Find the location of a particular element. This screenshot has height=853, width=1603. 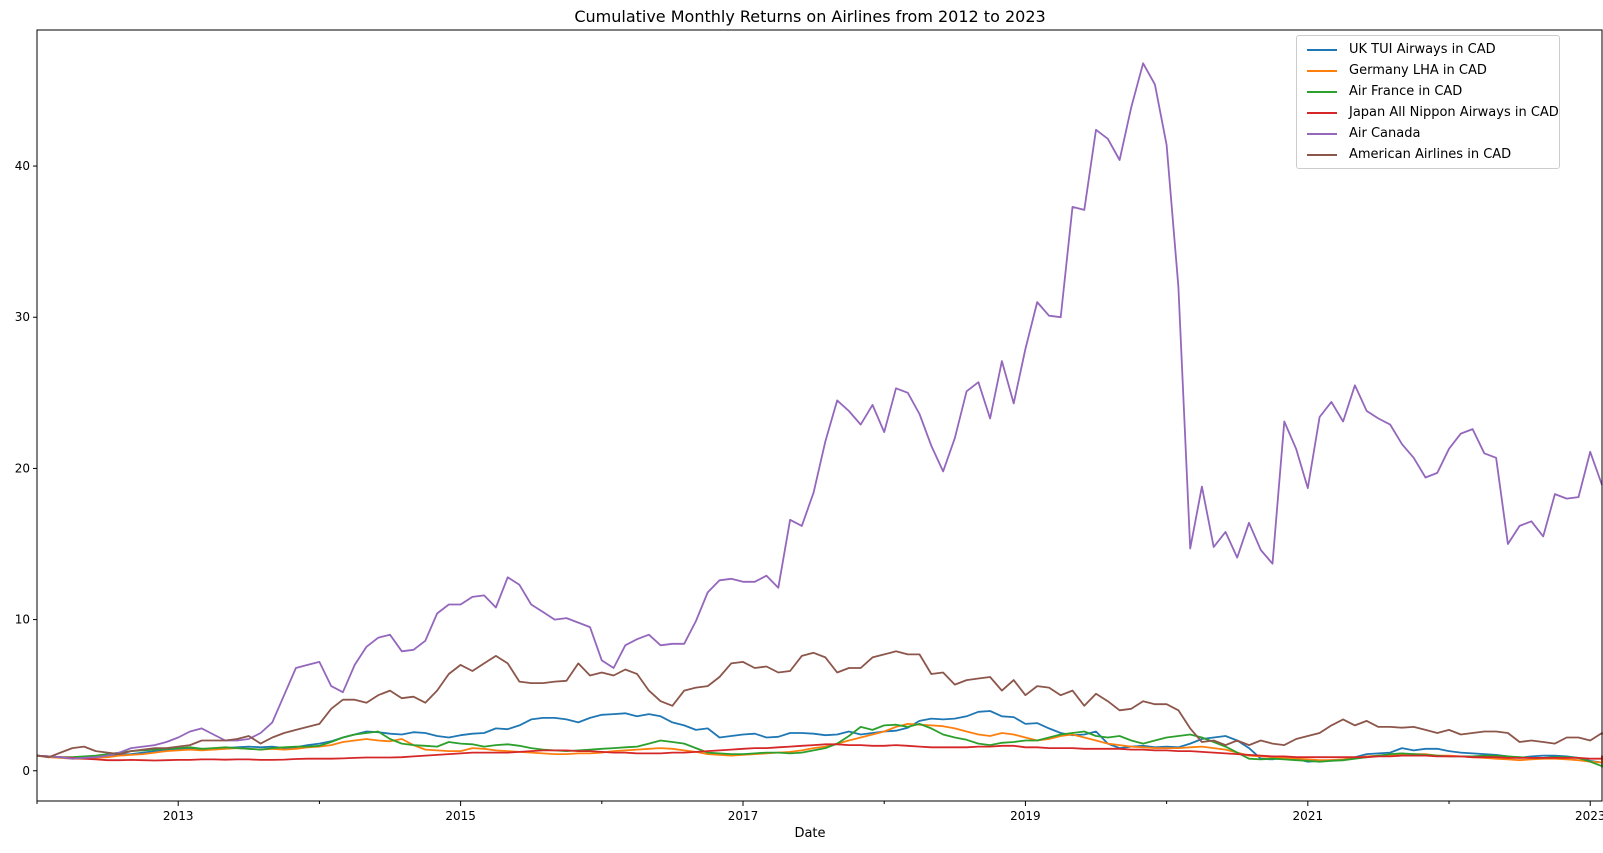

legend-item-air-france: Air France in CAD is located at coordinates (1384, 91).